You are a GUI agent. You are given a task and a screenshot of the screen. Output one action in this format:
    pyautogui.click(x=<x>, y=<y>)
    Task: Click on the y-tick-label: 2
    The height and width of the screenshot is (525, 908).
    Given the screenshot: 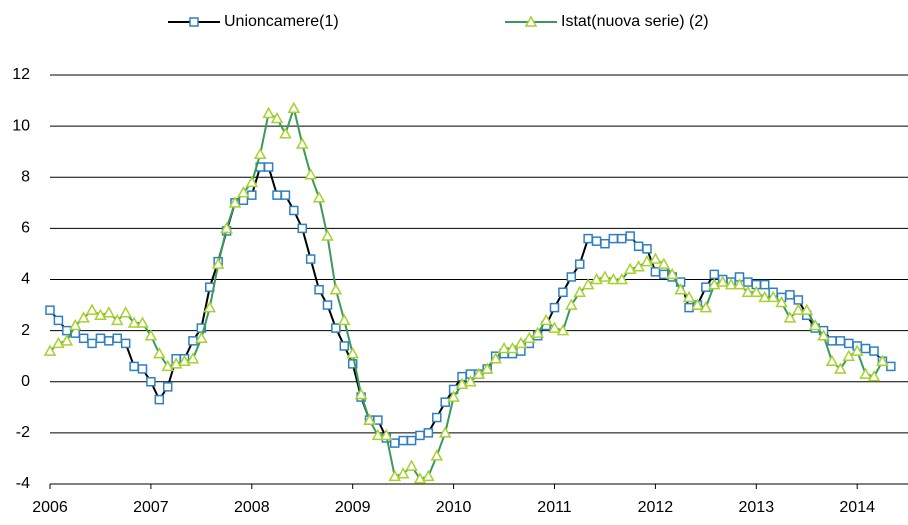 What is the action you would take?
    pyautogui.click(x=25, y=330)
    